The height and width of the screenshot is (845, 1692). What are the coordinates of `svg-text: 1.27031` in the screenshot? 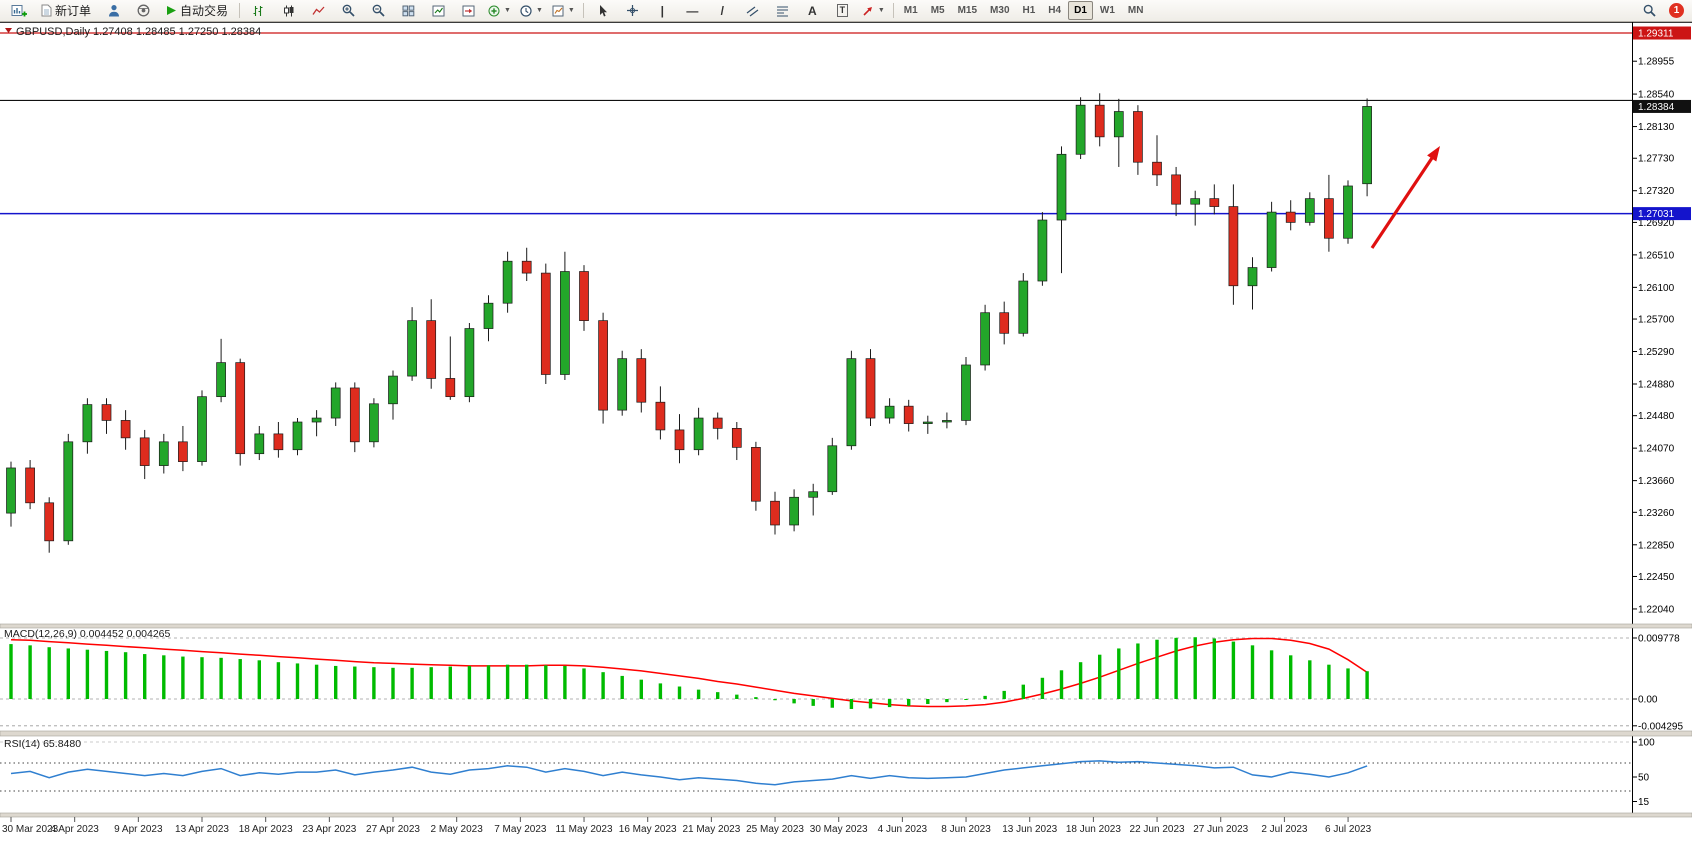 It's located at (1656, 214).